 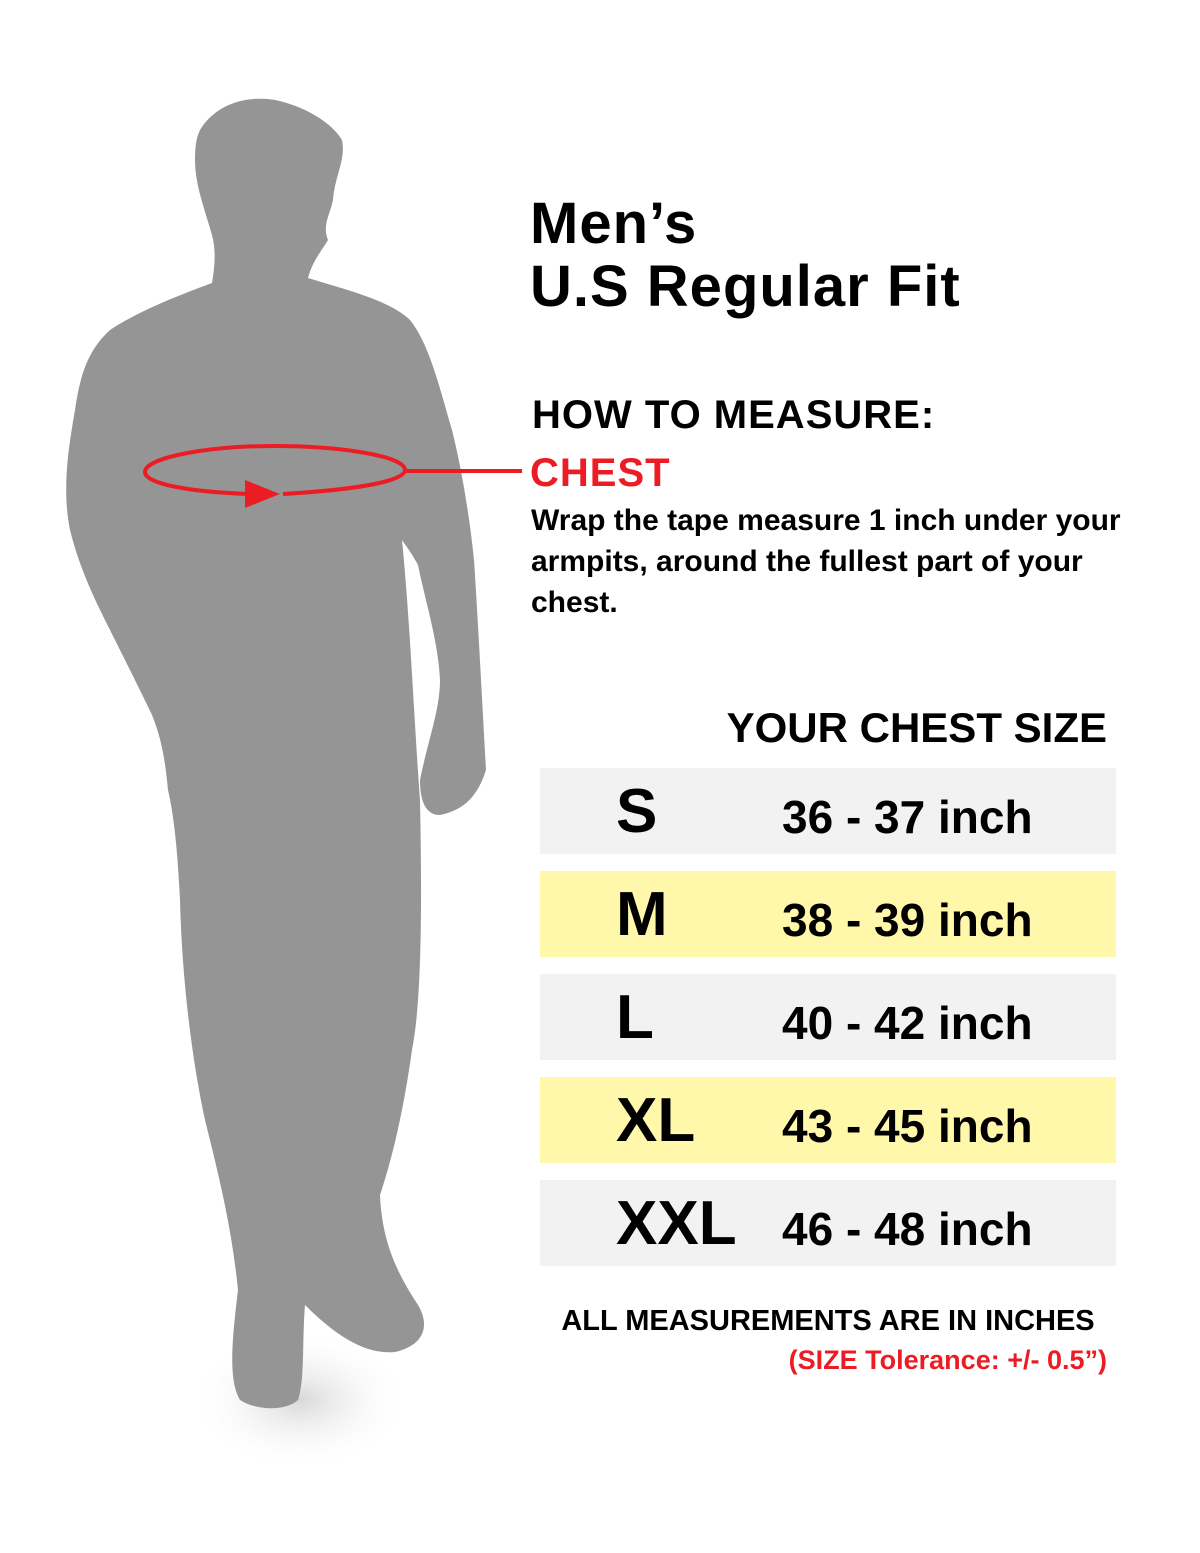 What do you see at coordinates (332, 475) in the screenshot?
I see `chest-tape-measure` at bounding box center [332, 475].